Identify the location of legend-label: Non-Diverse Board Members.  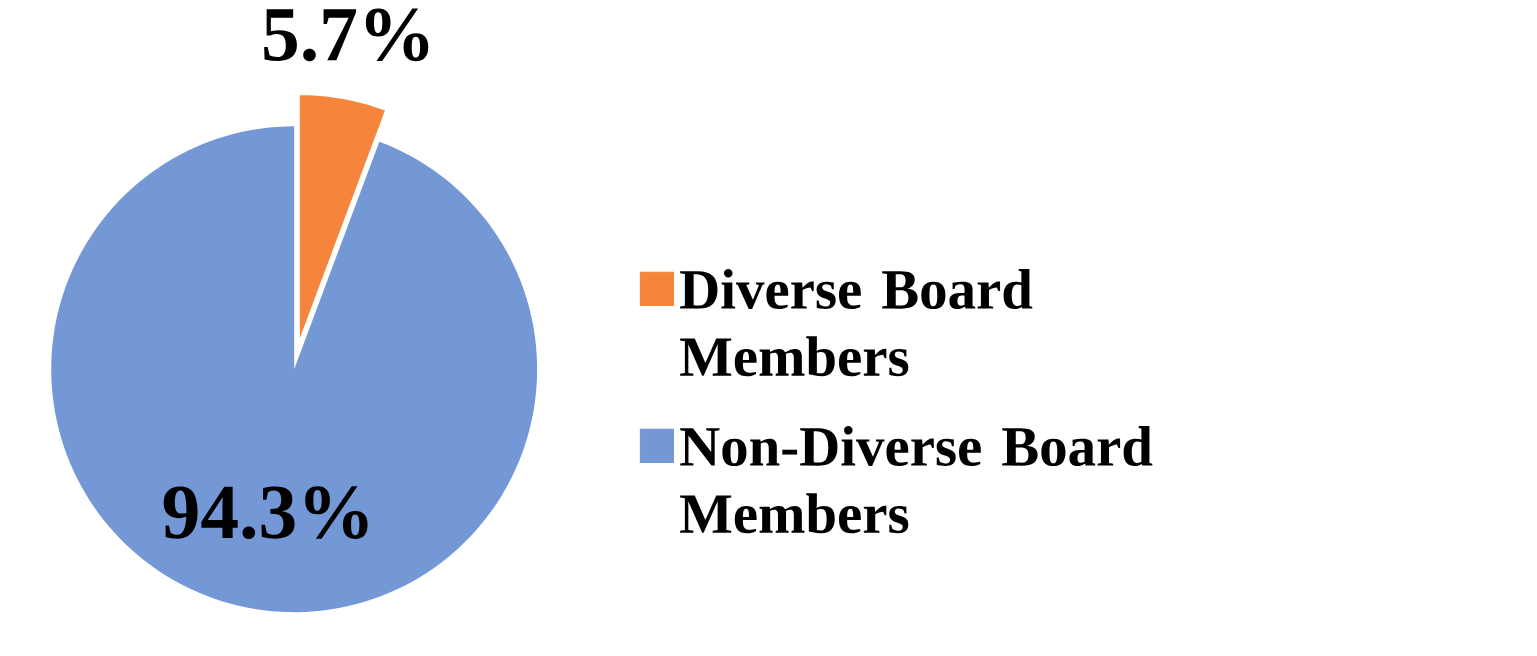
(916, 480).